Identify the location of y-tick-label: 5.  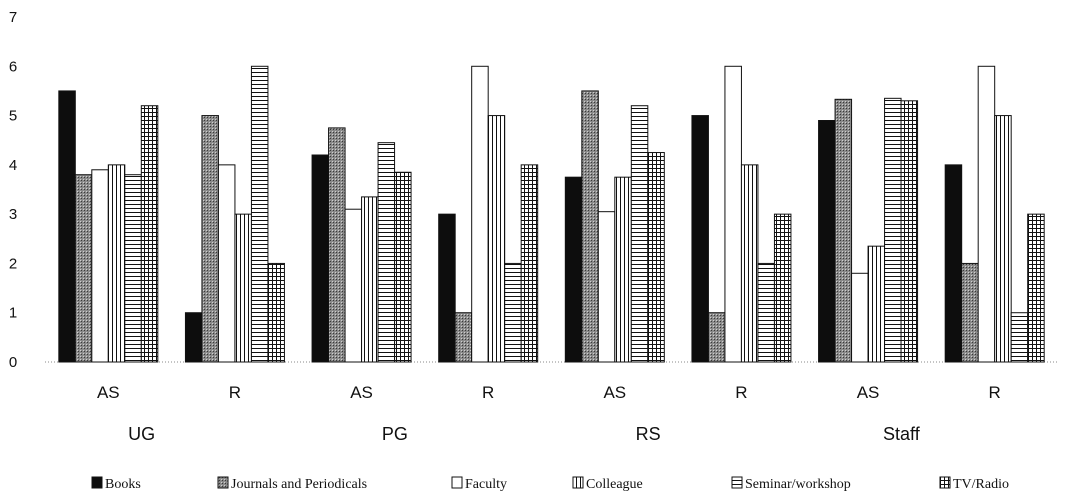
(13, 116).